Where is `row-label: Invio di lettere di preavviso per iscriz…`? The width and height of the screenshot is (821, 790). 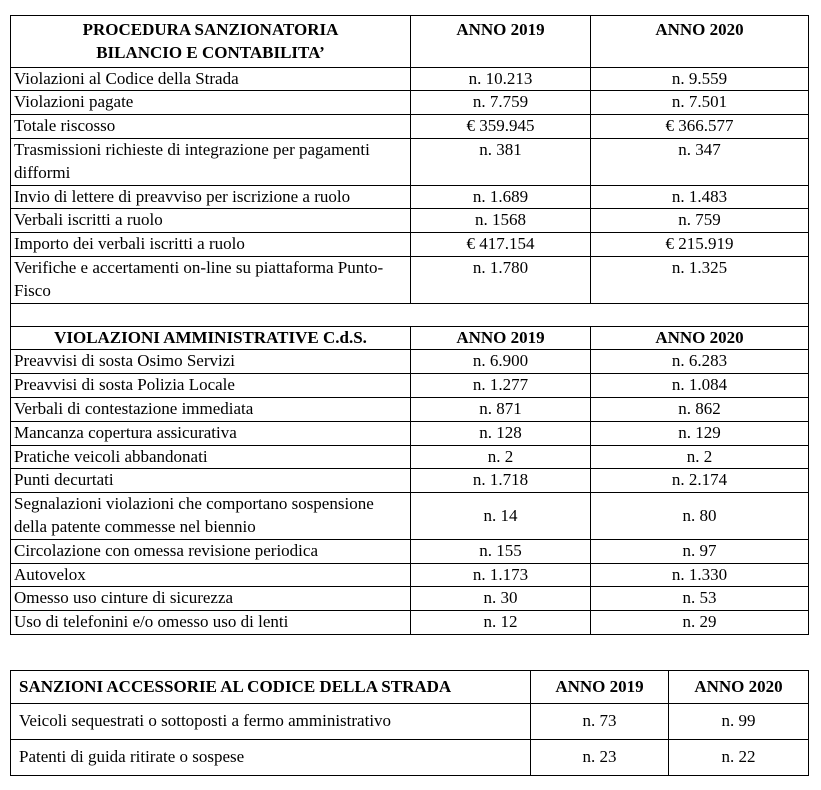 row-label: Invio di lettere di preavviso per iscriz… is located at coordinates (210, 197).